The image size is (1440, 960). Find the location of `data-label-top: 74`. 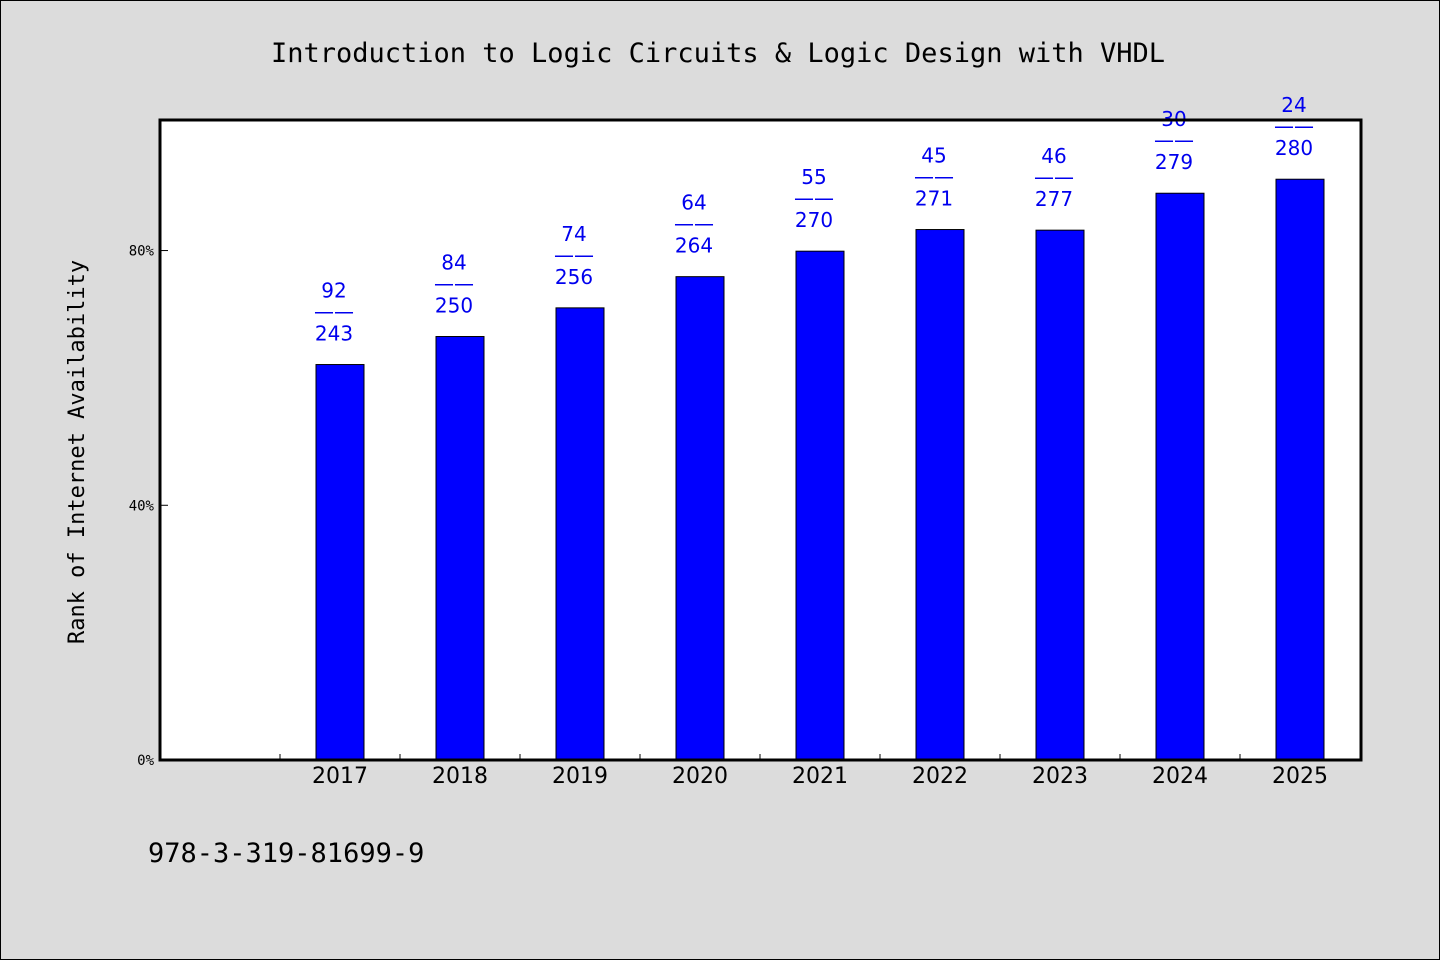

data-label-top: 74 is located at coordinates (573, 234).